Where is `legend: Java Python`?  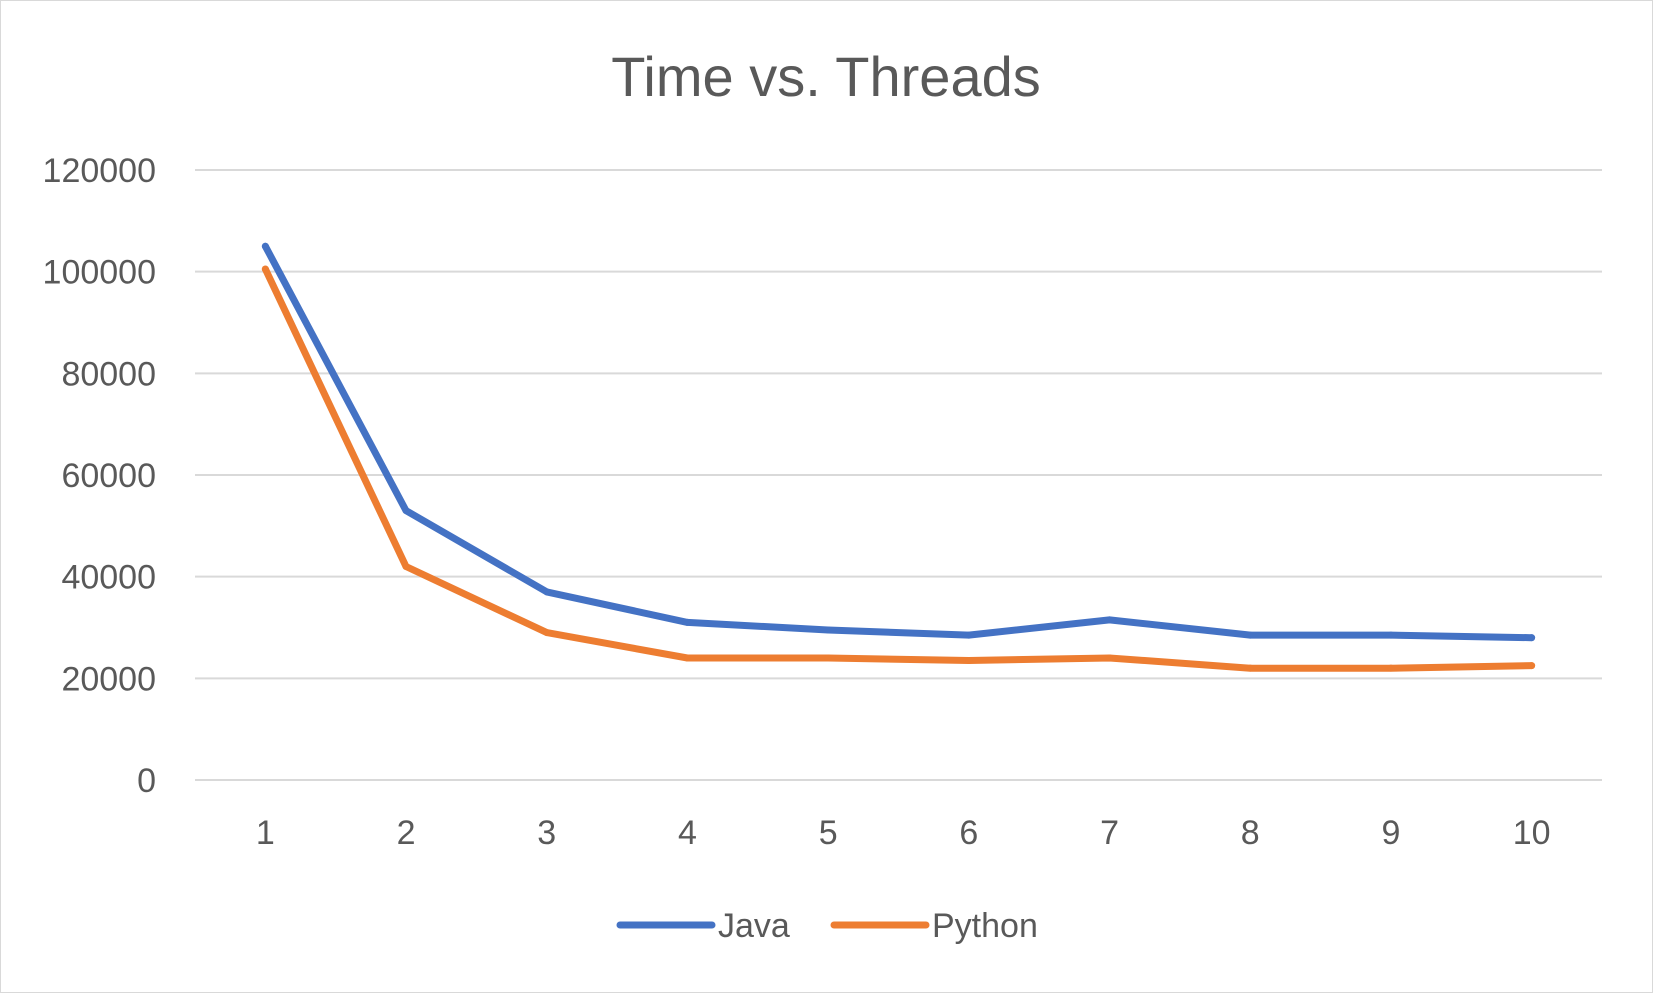
legend: Java Python is located at coordinates (827, 926).